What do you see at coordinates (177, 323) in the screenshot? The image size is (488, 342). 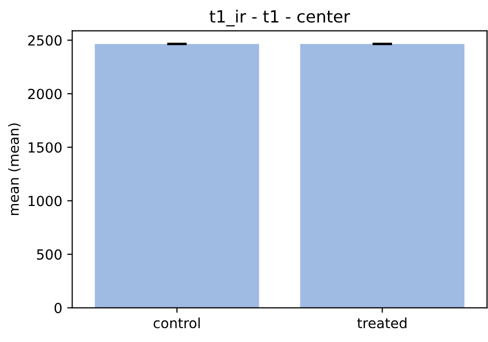 I see `x-tick-label: control` at bounding box center [177, 323].